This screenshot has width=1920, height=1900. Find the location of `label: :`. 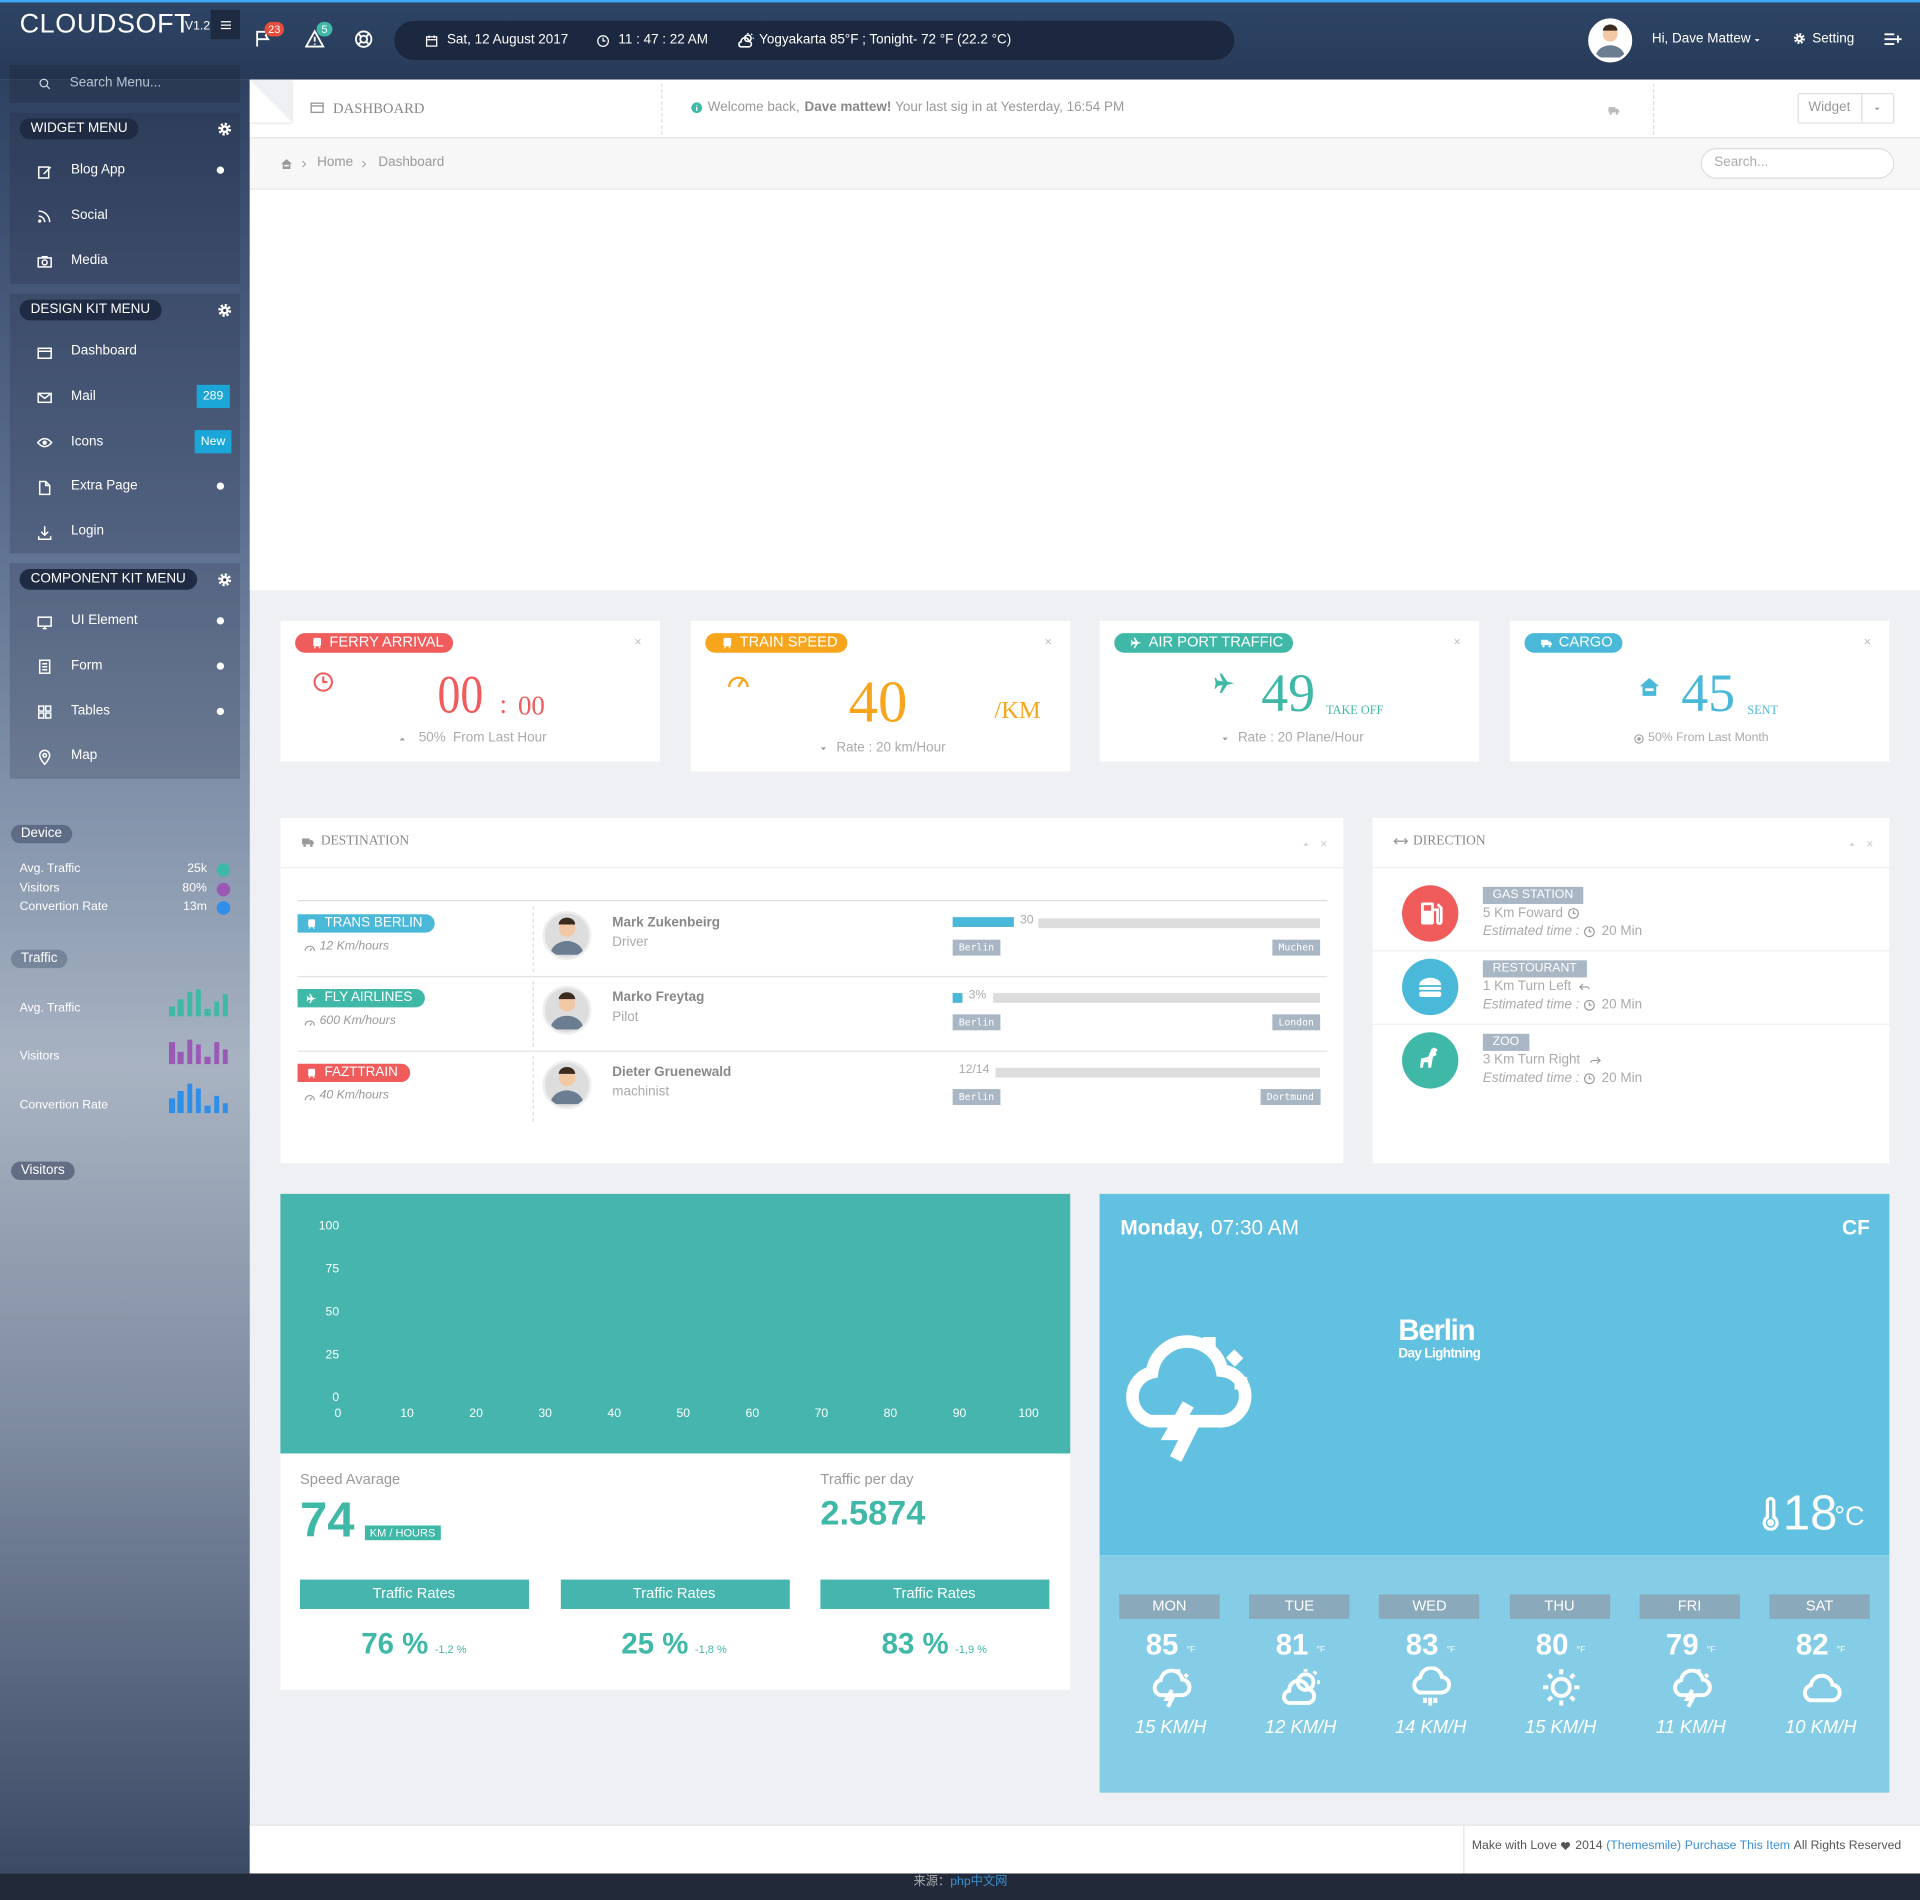

label: : is located at coordinates (503, 704).